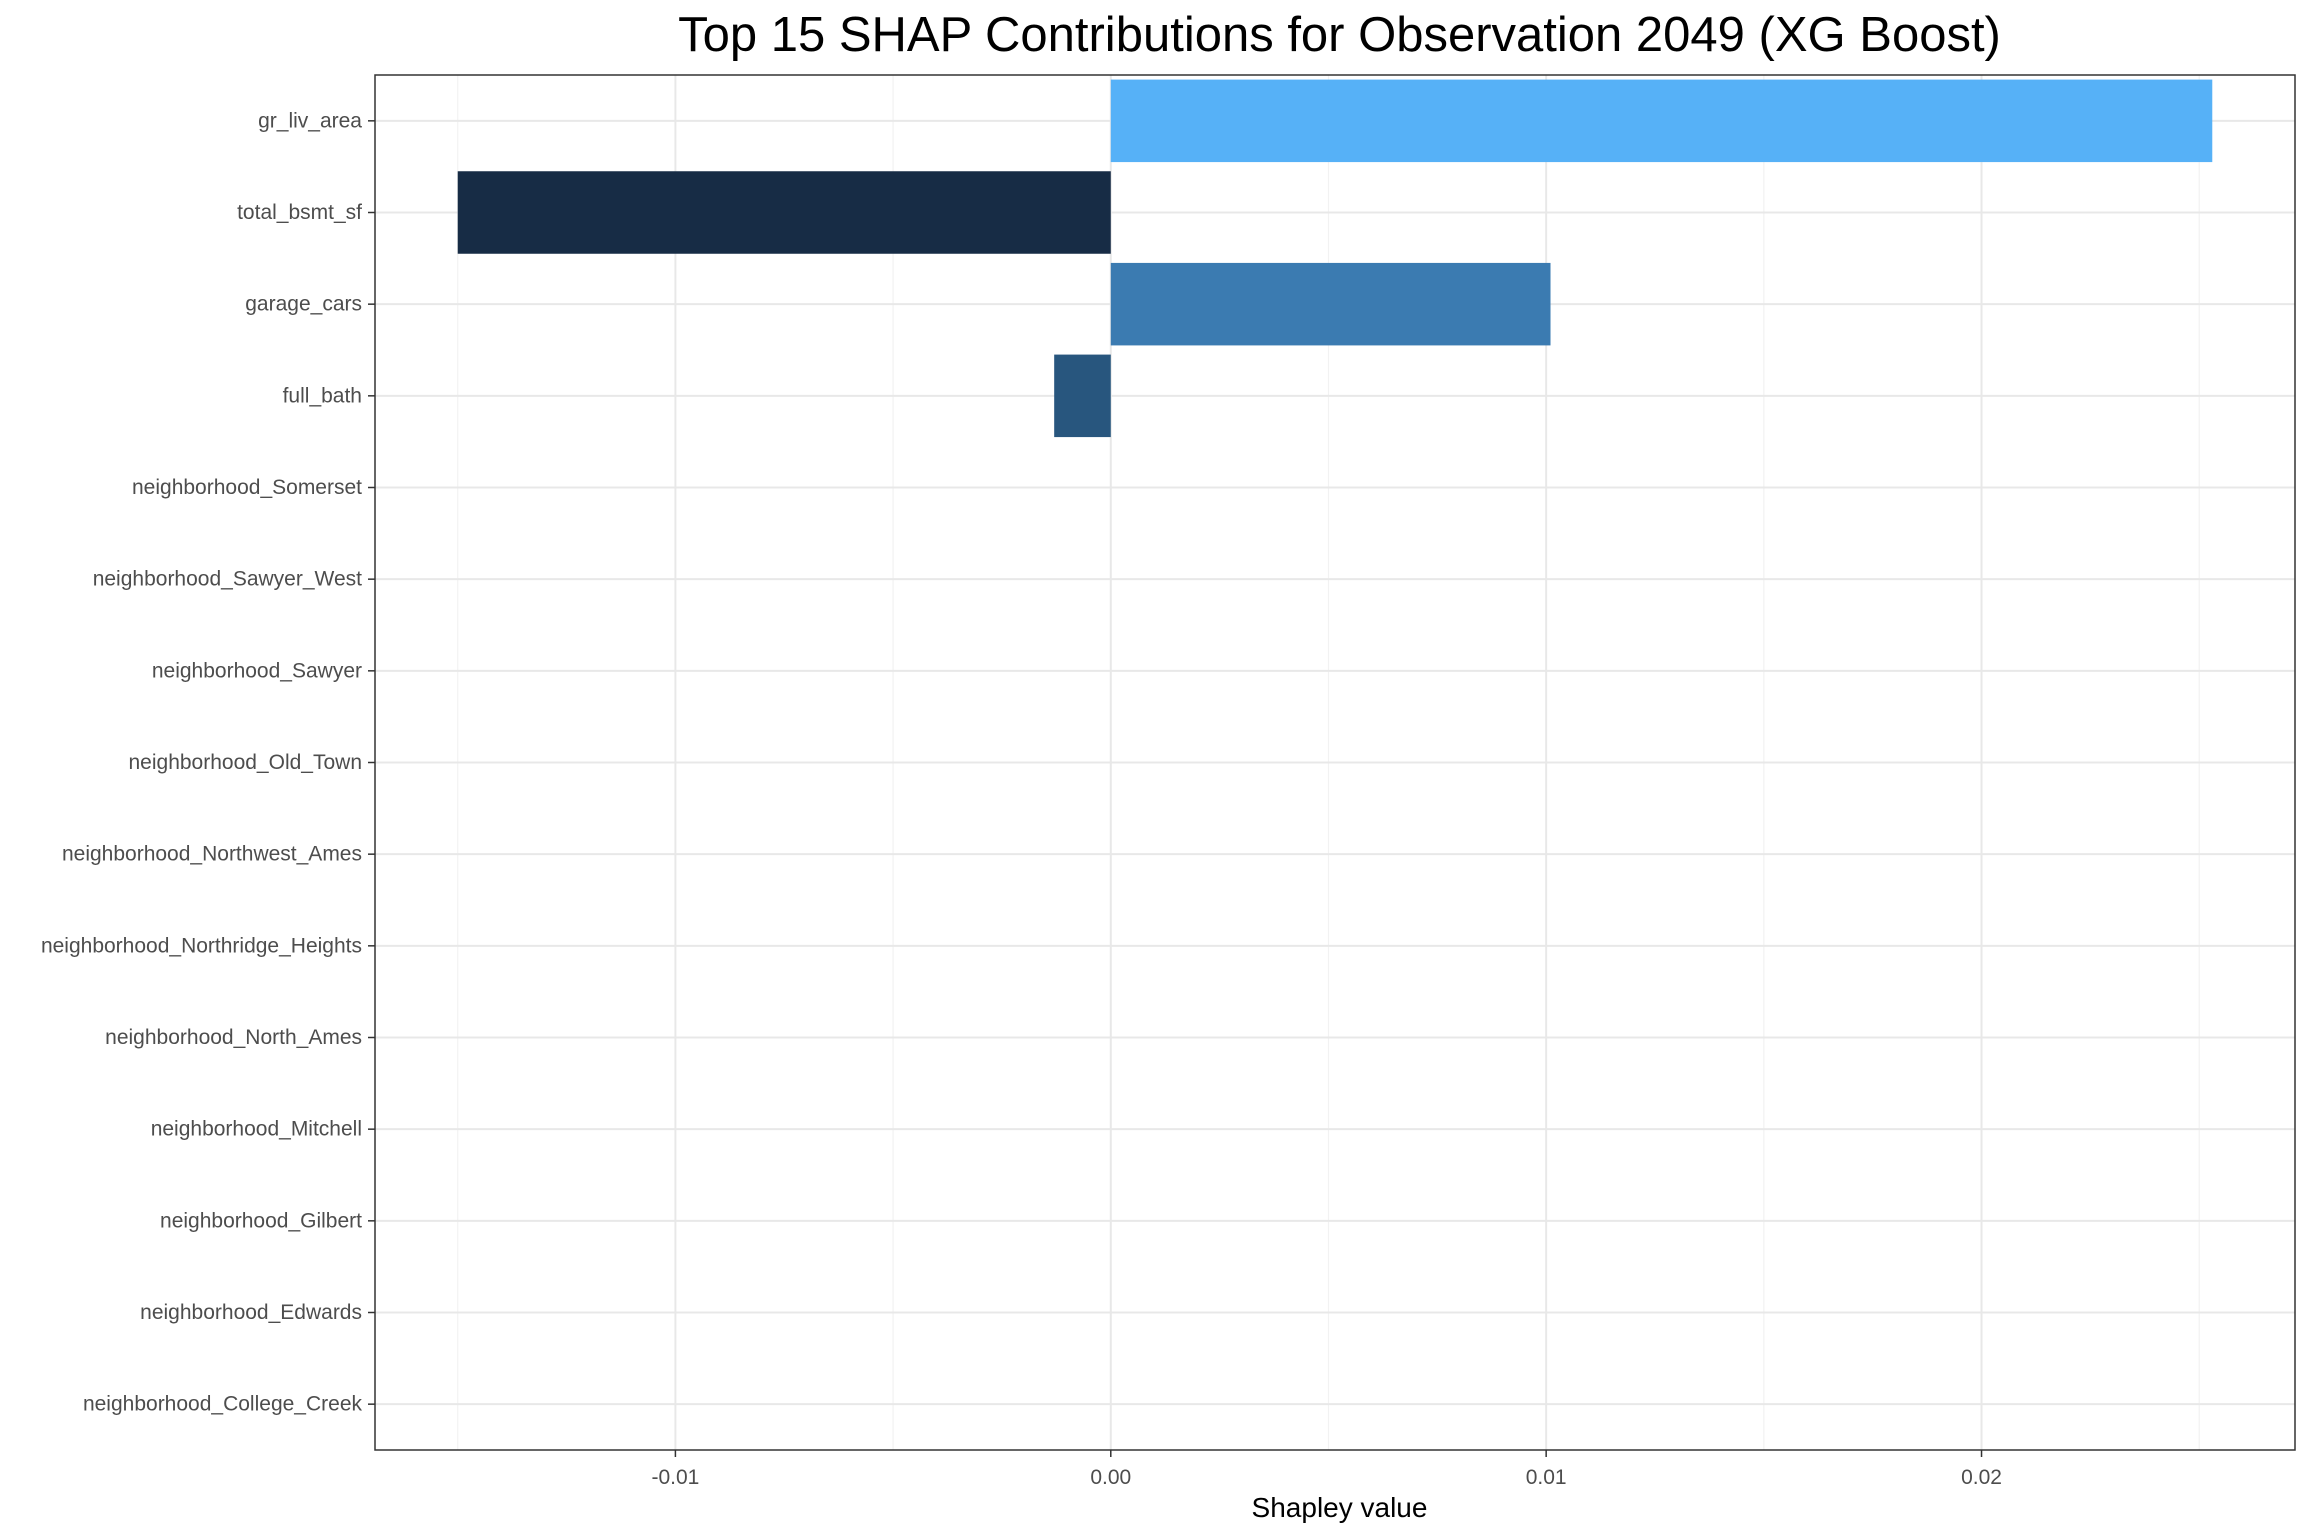  What do you see at coordinates (303, 304) in the screenshot?
I see `y-tick-label: garage_cars` at bounding box center [303, 304].